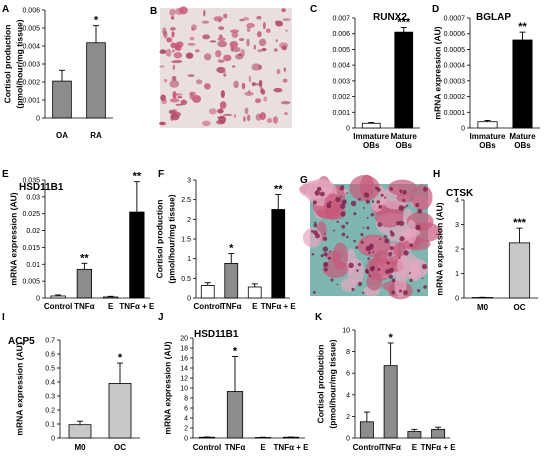 The height and width of the screenshot is (471, 550). I want to click on osteoclast-stain-image, so click(370, 237).